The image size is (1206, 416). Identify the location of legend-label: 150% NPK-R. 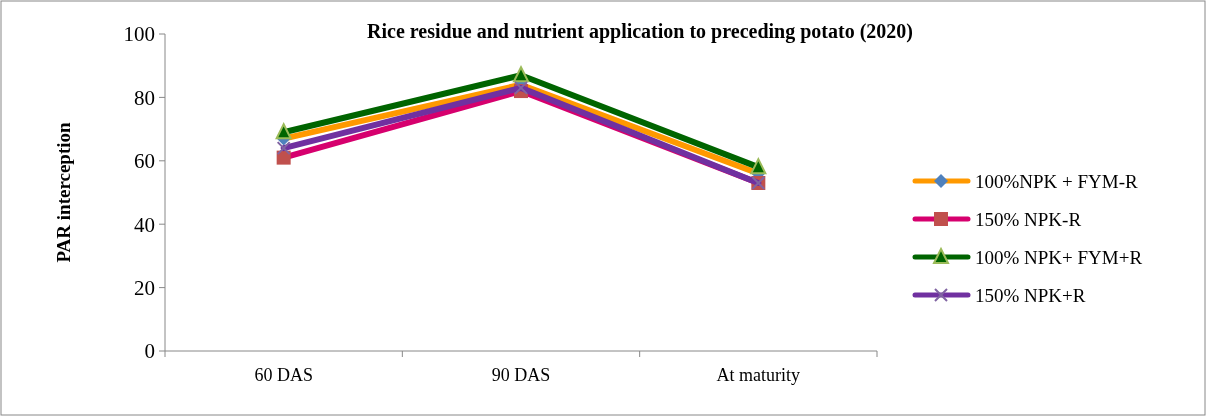
(1028, 219).